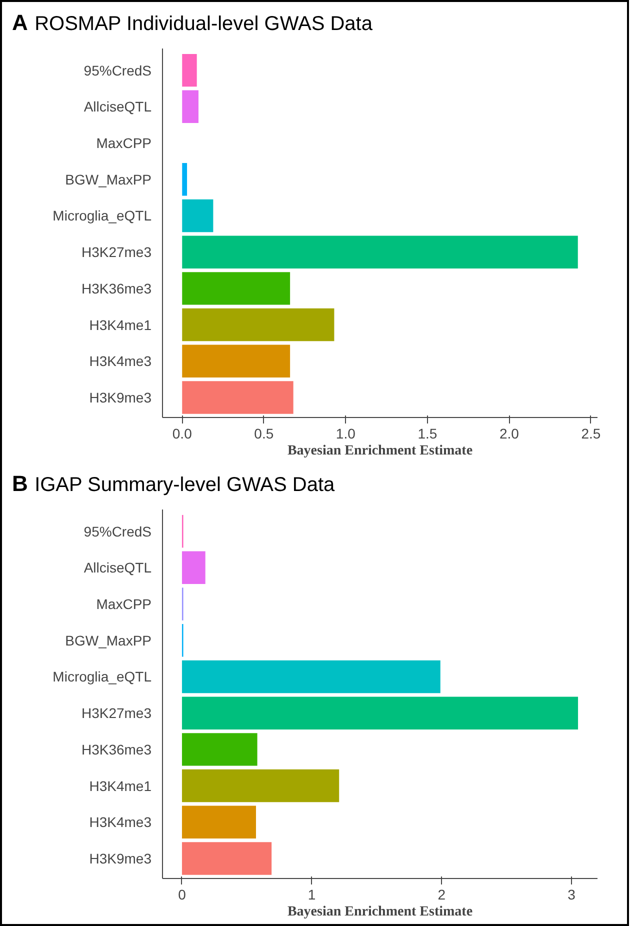 The width and height of the screenshot is (631, 926). I want to click on x-tick-label: 1.5, so click(428, 434).